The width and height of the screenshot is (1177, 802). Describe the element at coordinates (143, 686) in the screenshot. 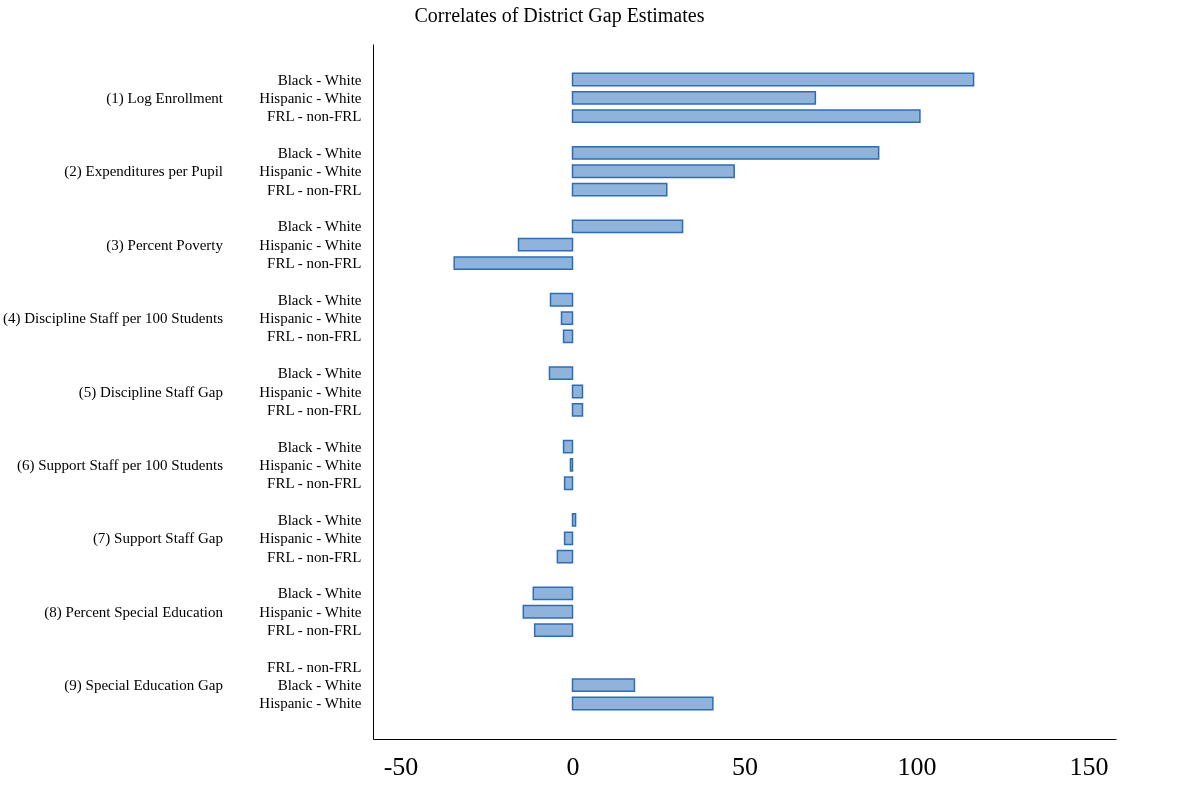

I see `text: (9) Special Education Gap` at that location.